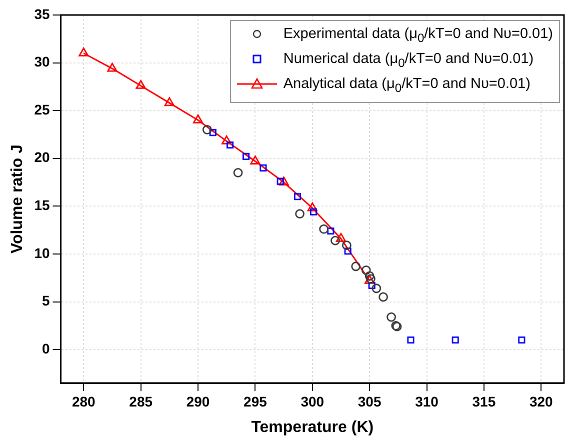 This screenshot has height=445, width=572. What do you see at coordinates (42, 205) in the screenshot?
I see `y-tick-label: 15` at bounding box center [42, 205].